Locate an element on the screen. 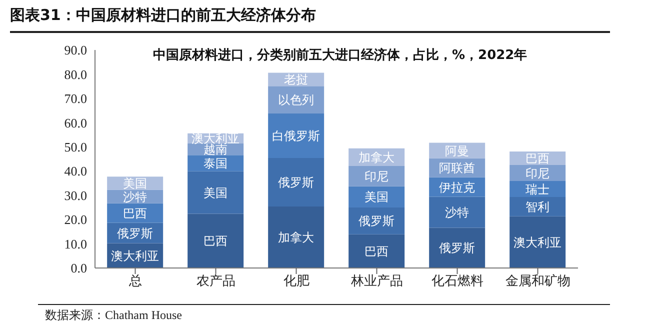  x-tick-label: 化肥 is located at coordinates (296, 280).